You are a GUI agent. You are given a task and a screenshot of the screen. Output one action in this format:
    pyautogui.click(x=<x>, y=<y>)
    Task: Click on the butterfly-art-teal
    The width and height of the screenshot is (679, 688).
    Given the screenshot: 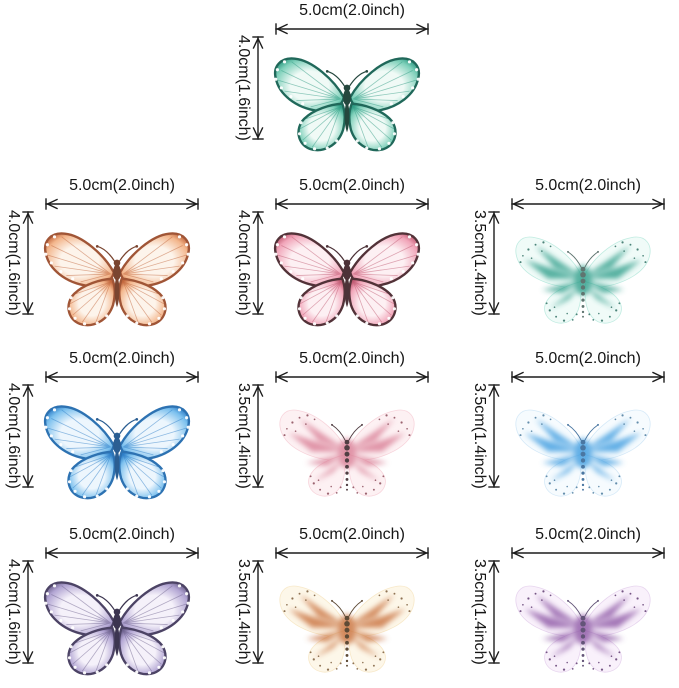 What is the action you would take?
    pyautogui.click(x=347, y=104)
    